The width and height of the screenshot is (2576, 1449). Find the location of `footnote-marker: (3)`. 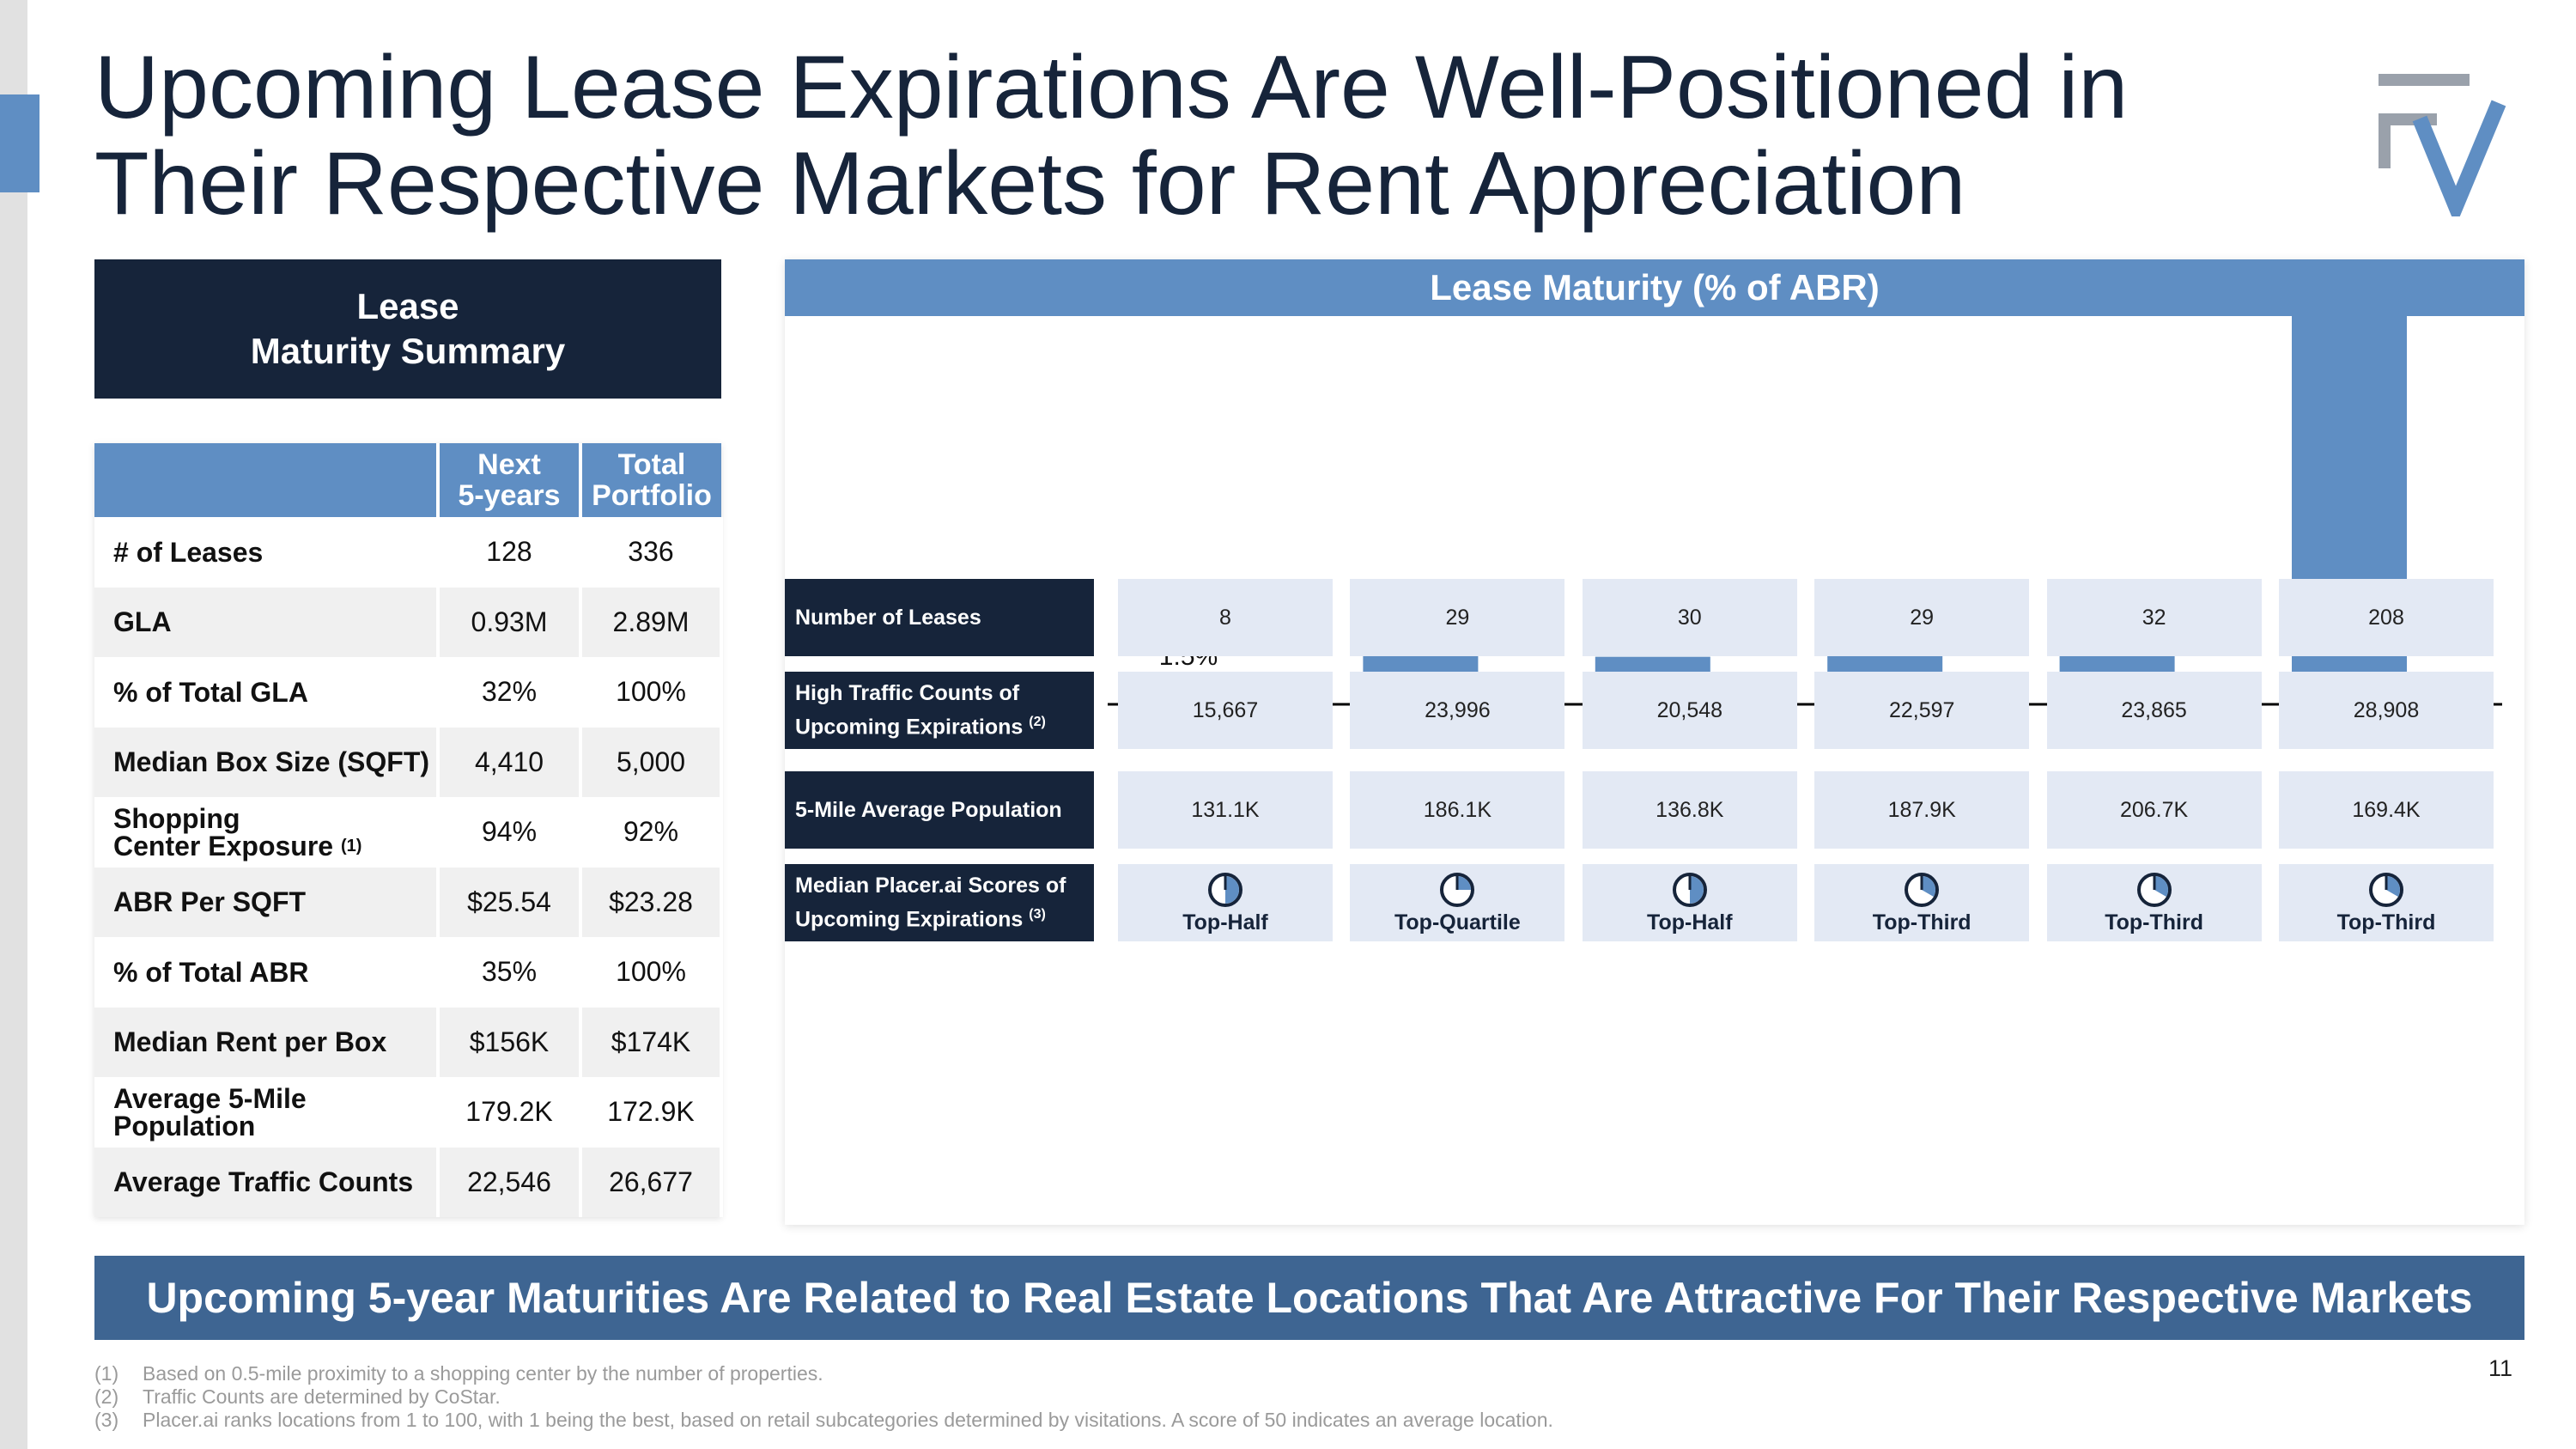

footnote-marker: (3) is located at coordinates (1038, 914).